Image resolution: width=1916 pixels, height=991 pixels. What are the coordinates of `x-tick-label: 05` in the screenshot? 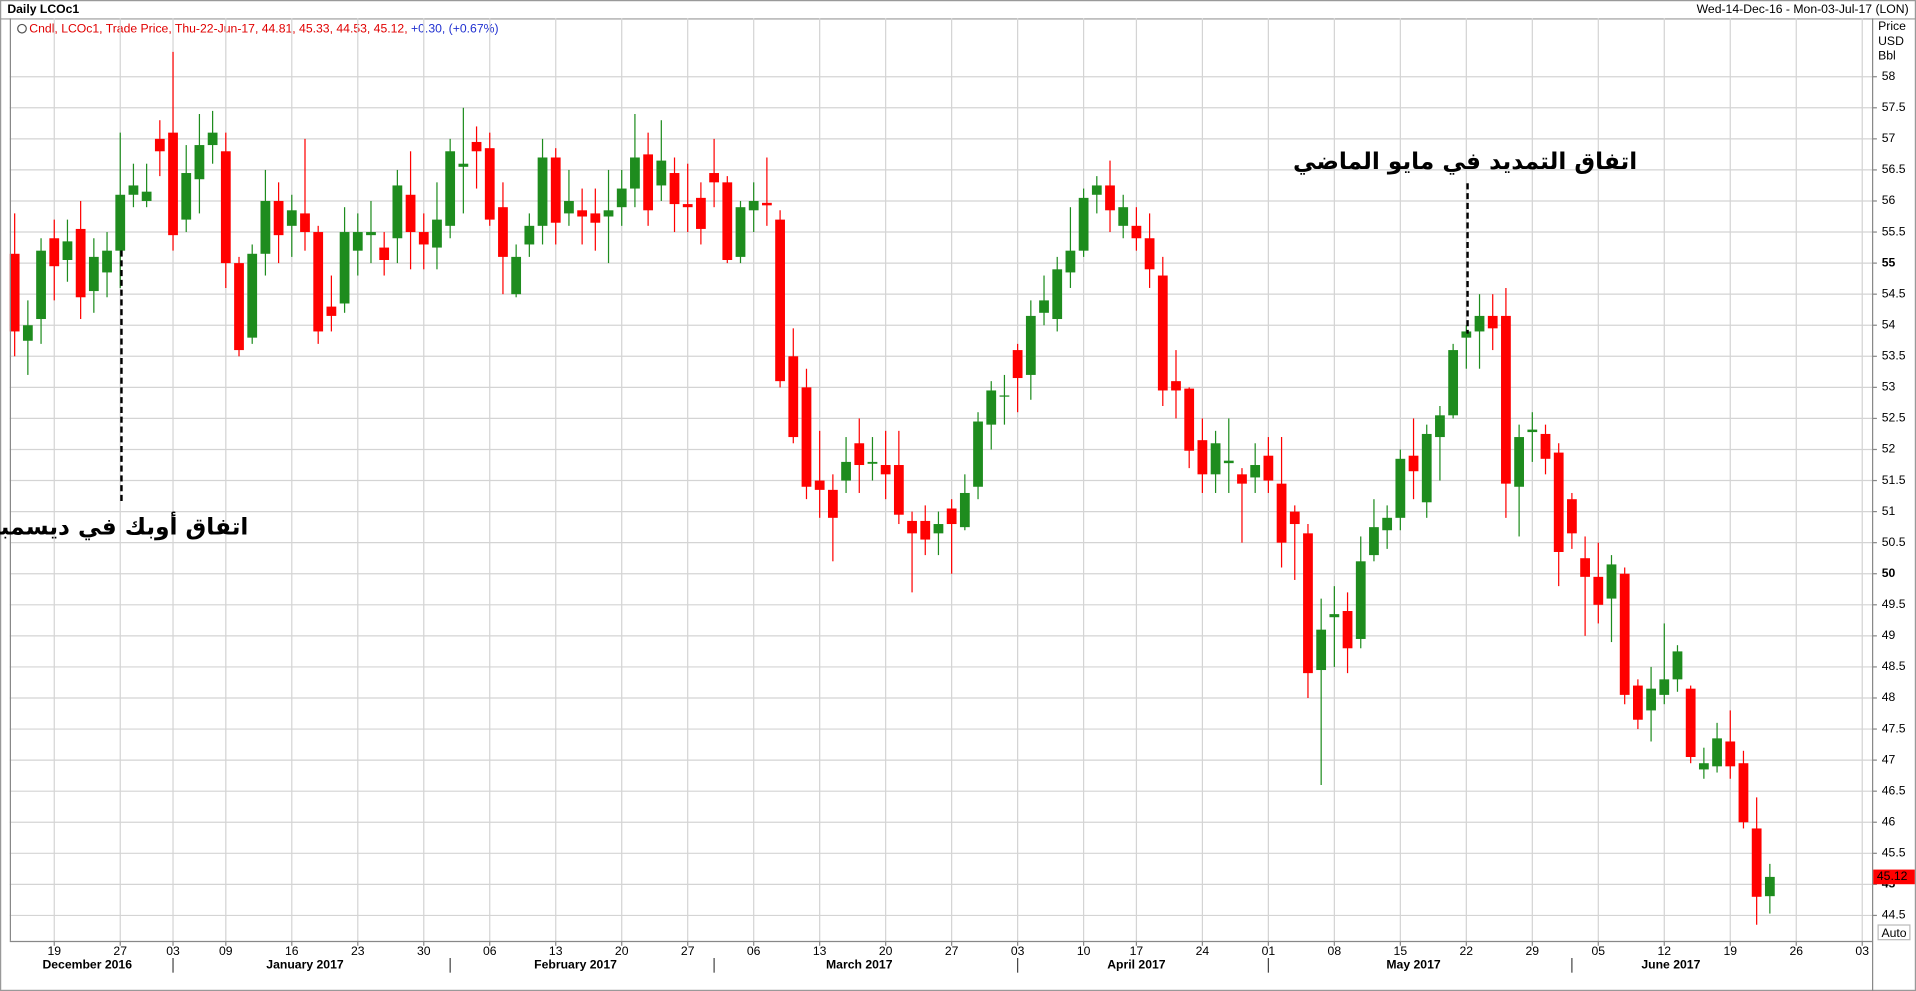 It's located at (1599, 951).